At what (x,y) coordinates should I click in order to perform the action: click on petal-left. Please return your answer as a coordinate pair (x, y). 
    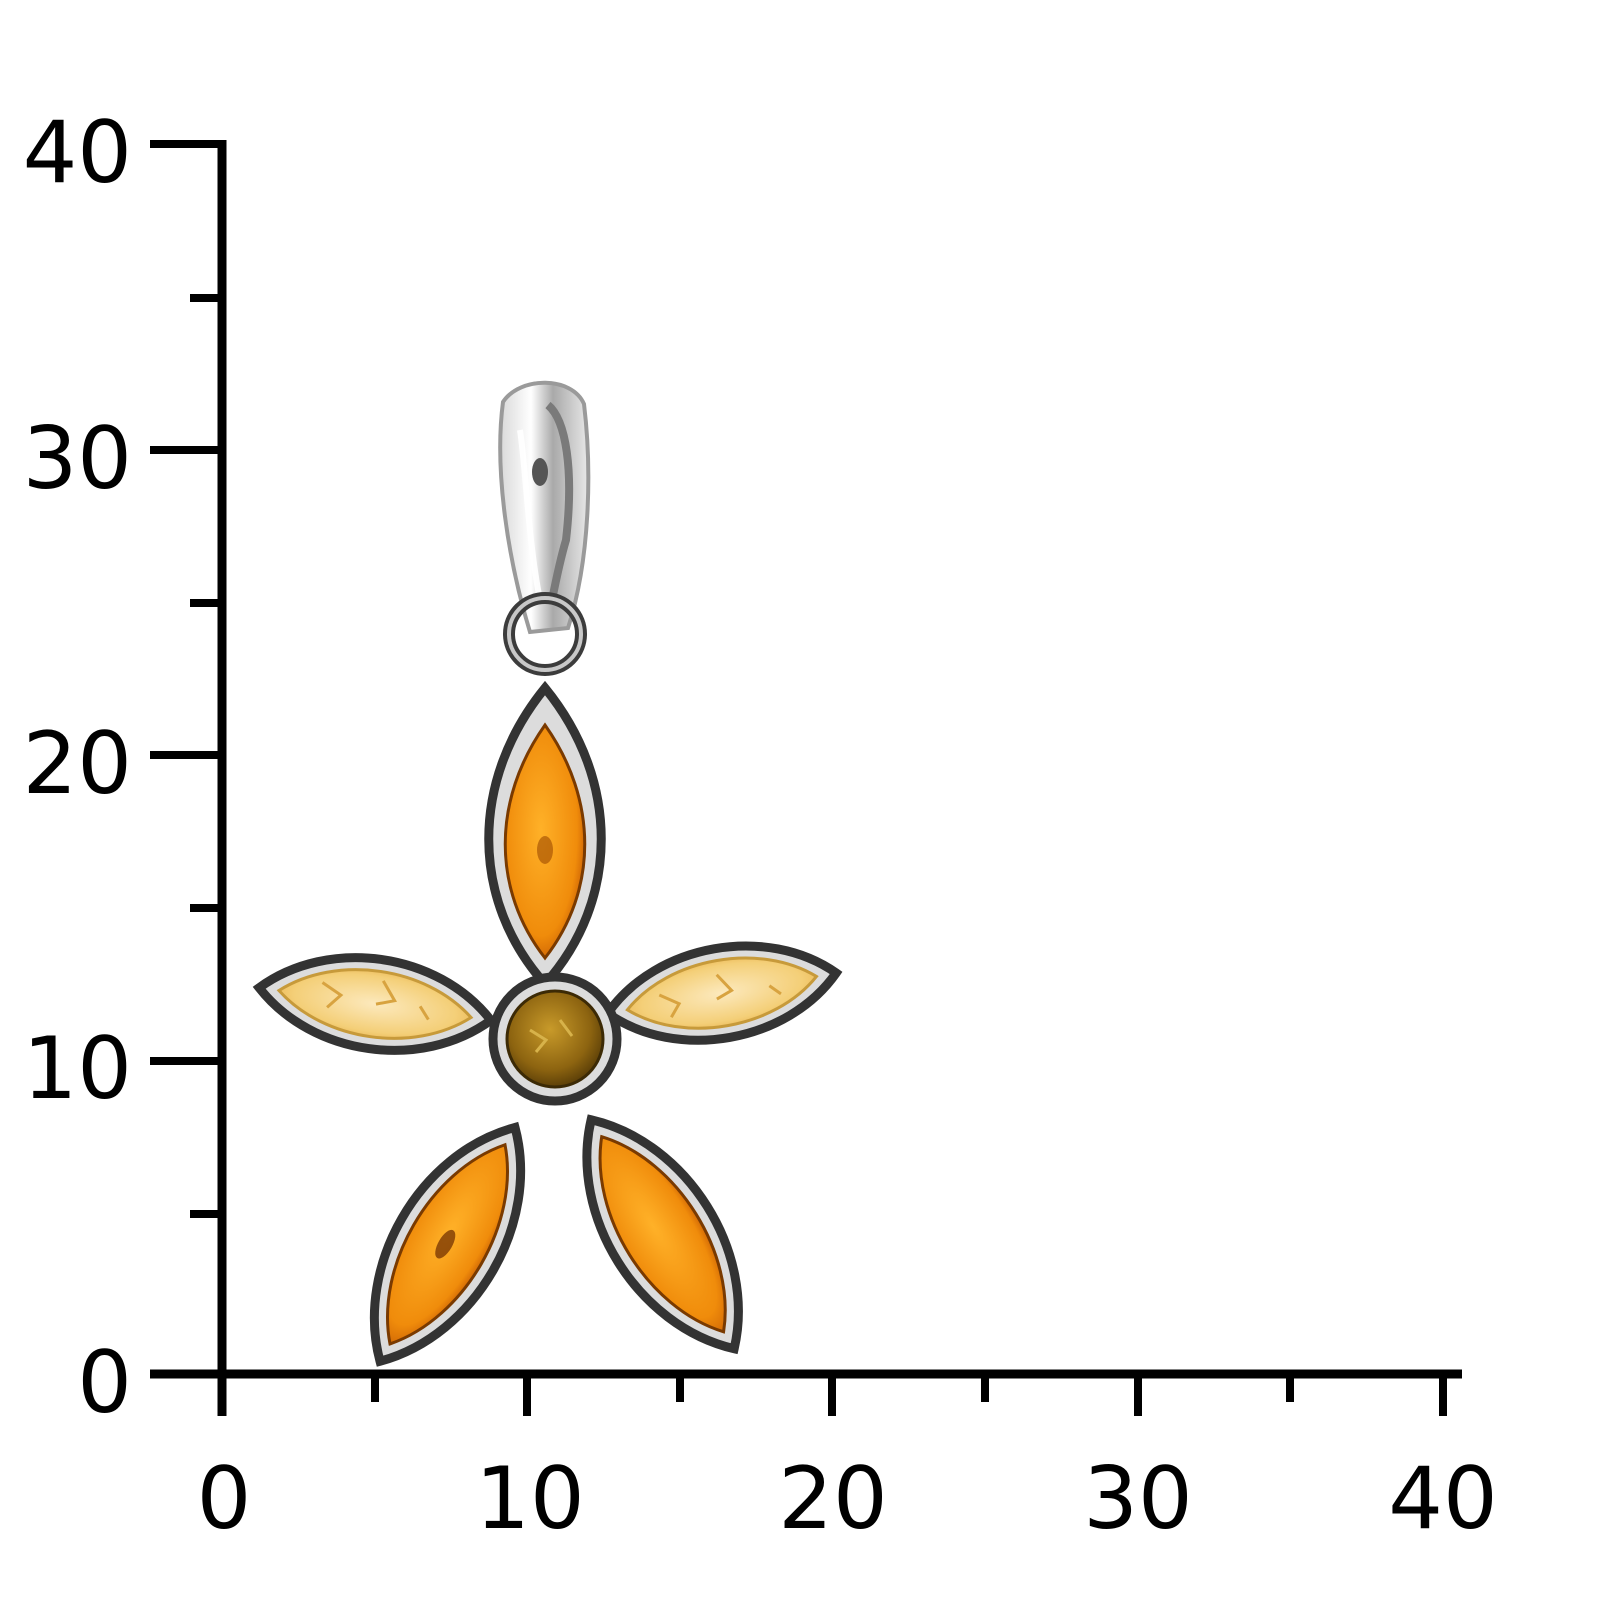
    Looking at the image, I should click on (375, 1004).